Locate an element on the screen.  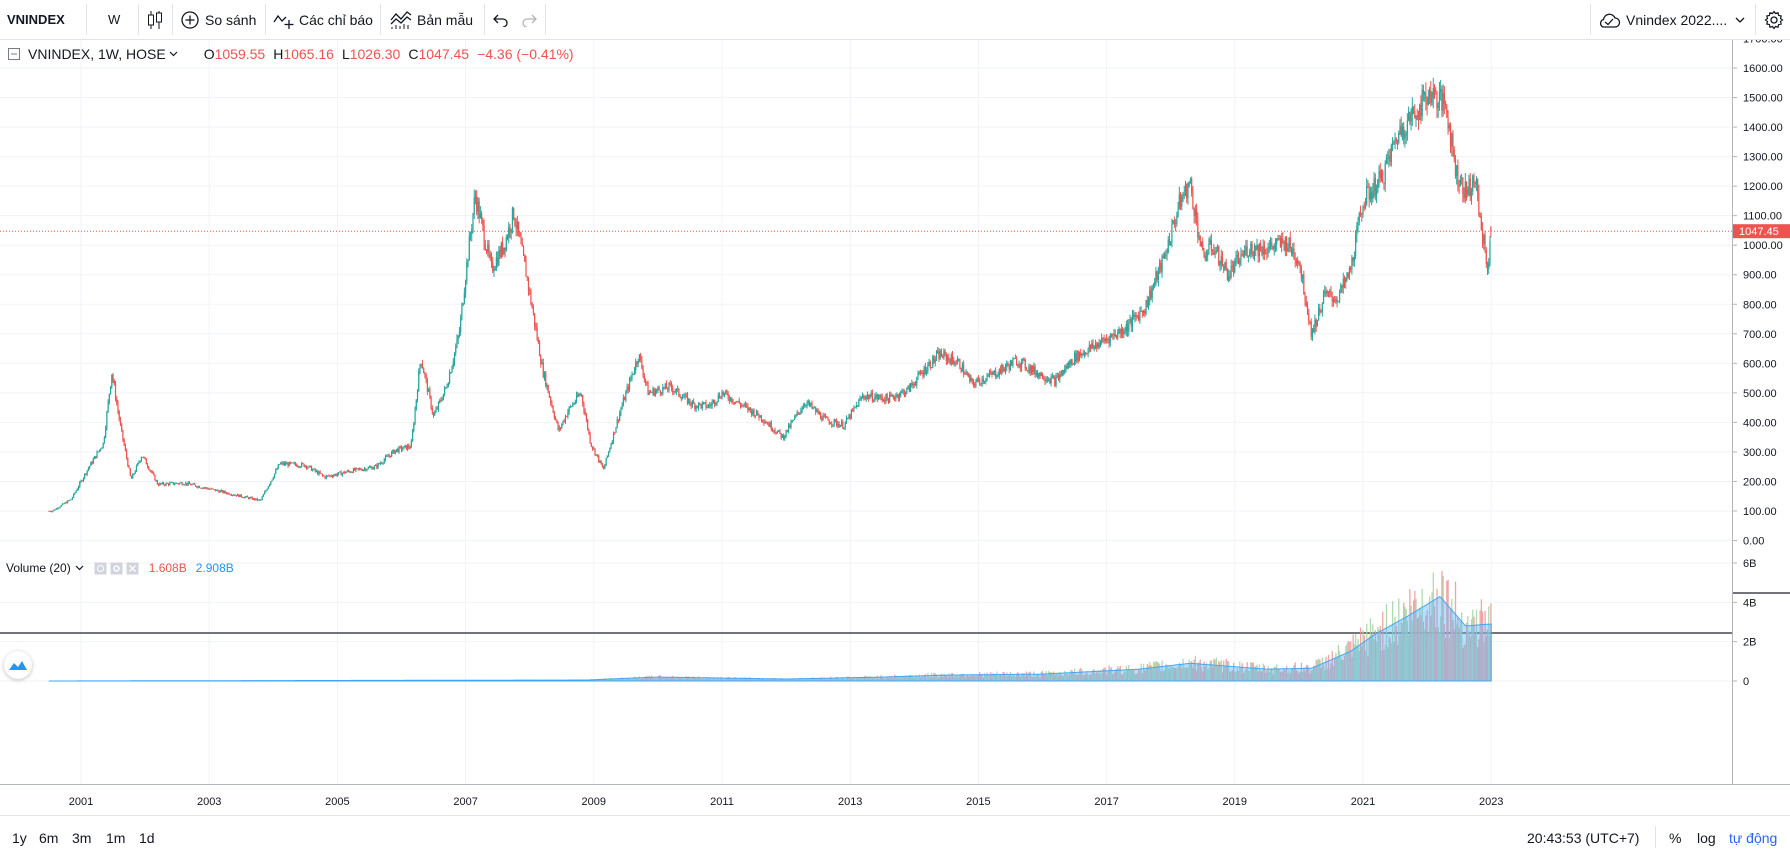
settings-small-icon is located at coordinates (116, 568).